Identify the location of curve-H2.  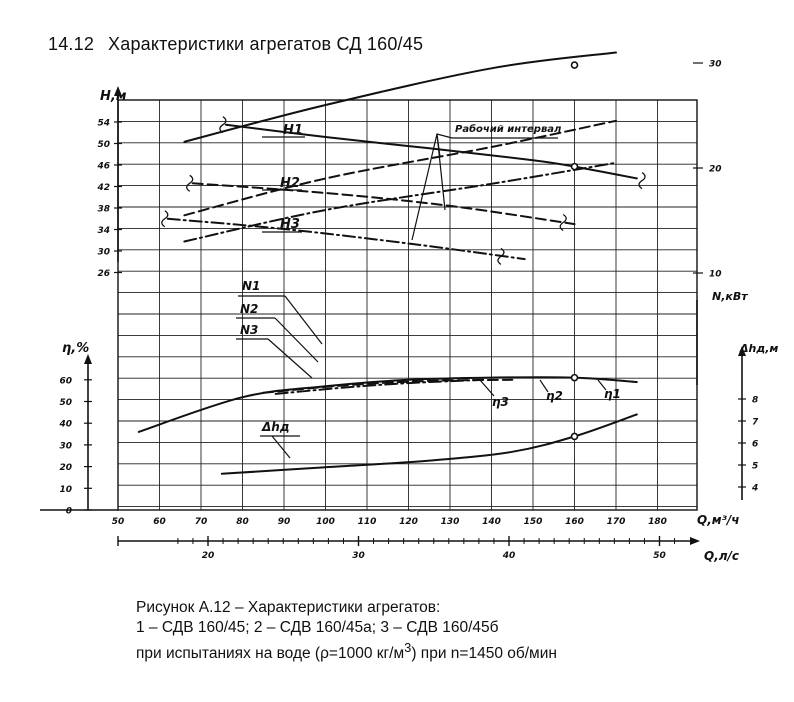
(383, 204).